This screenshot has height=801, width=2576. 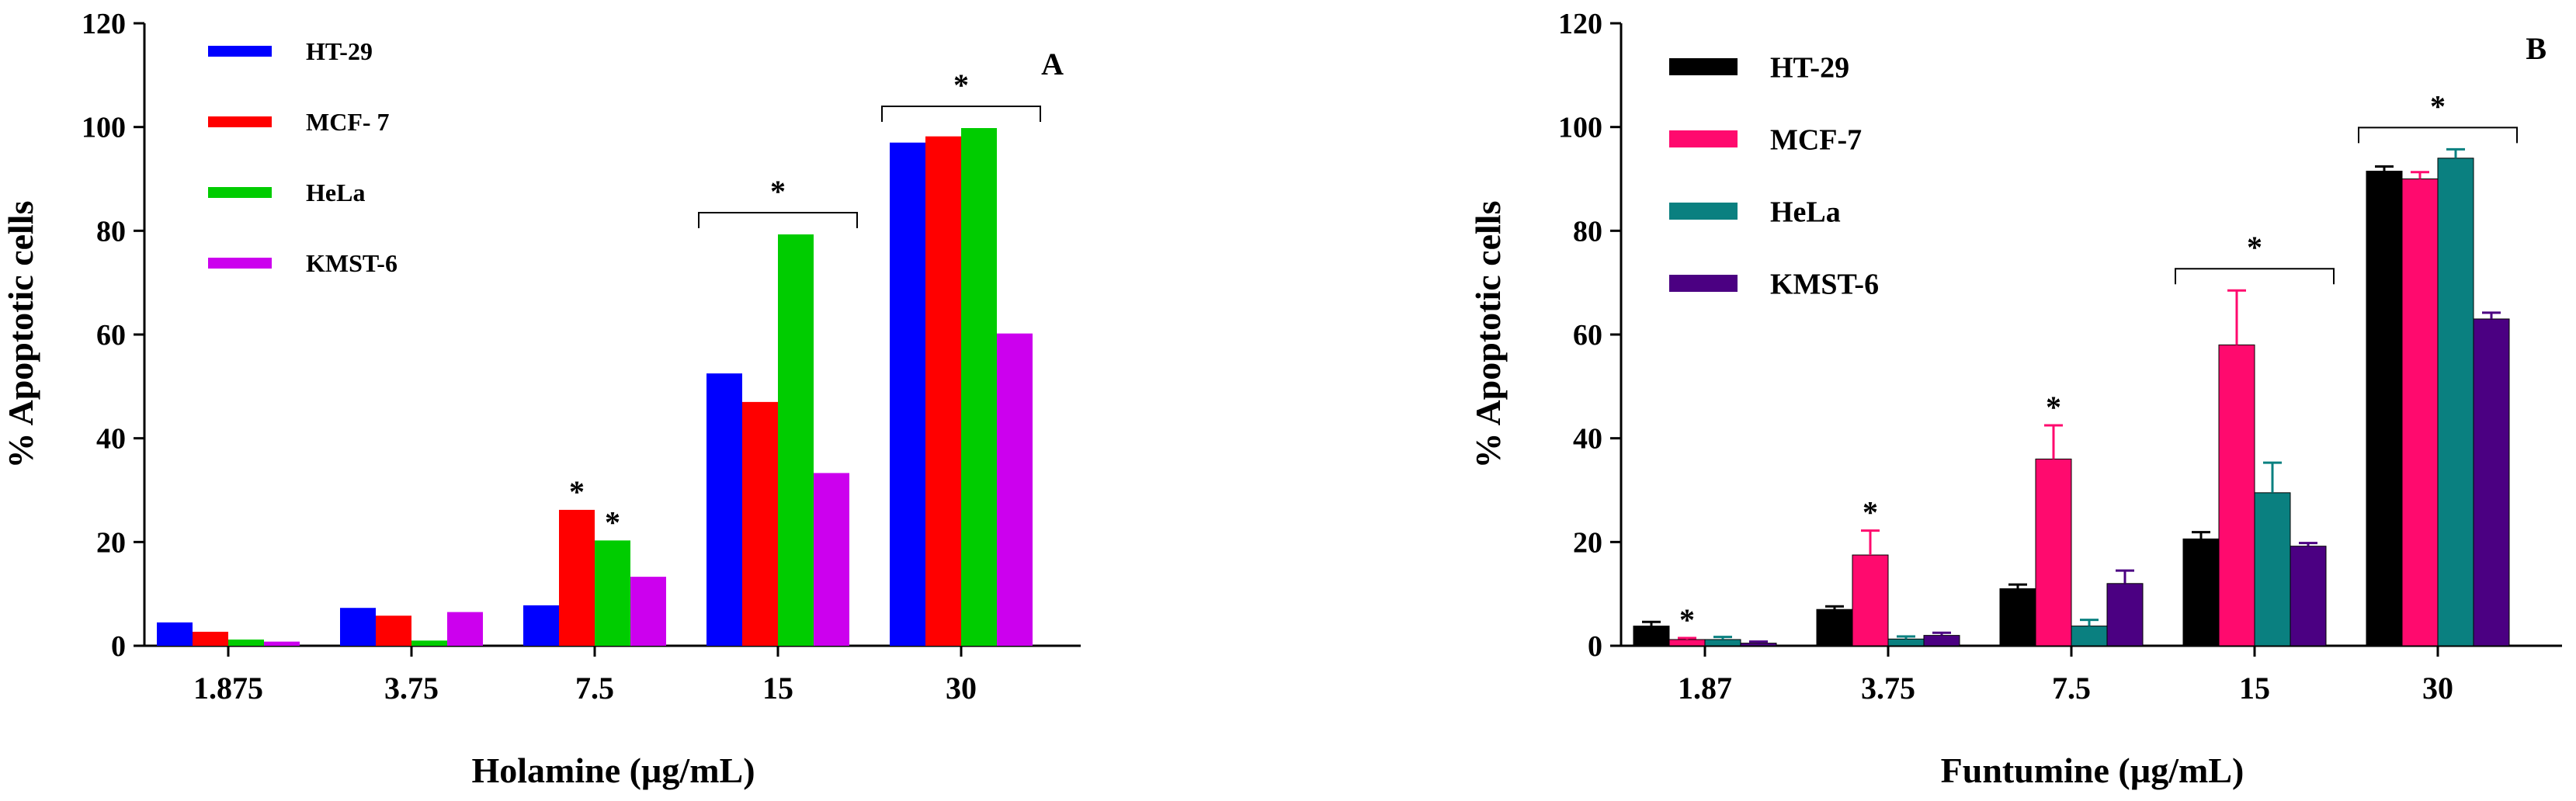 What do you see at coordinates (1595, 647) in the screenshot?
I see `y-tick-label: 0` at bounding box center [1595, 647].